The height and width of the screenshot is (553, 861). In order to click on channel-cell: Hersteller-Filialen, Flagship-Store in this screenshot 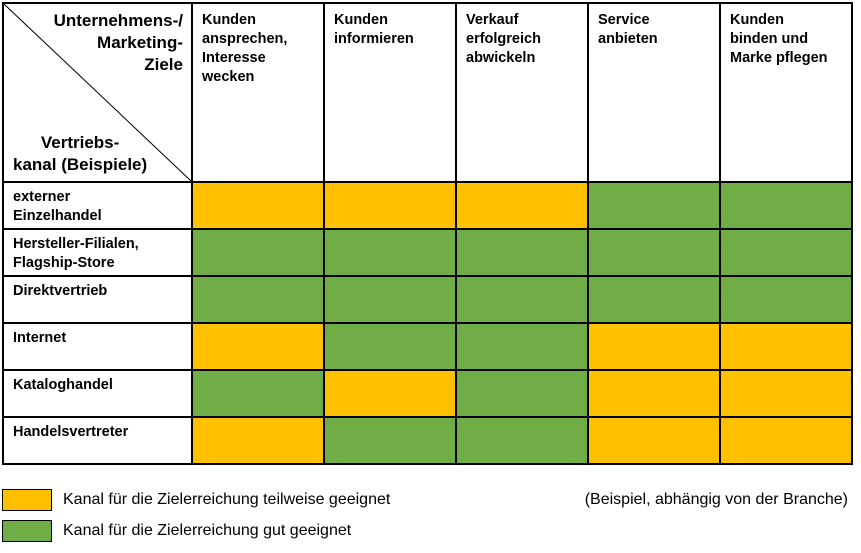, I will do `click(97, 252)`.